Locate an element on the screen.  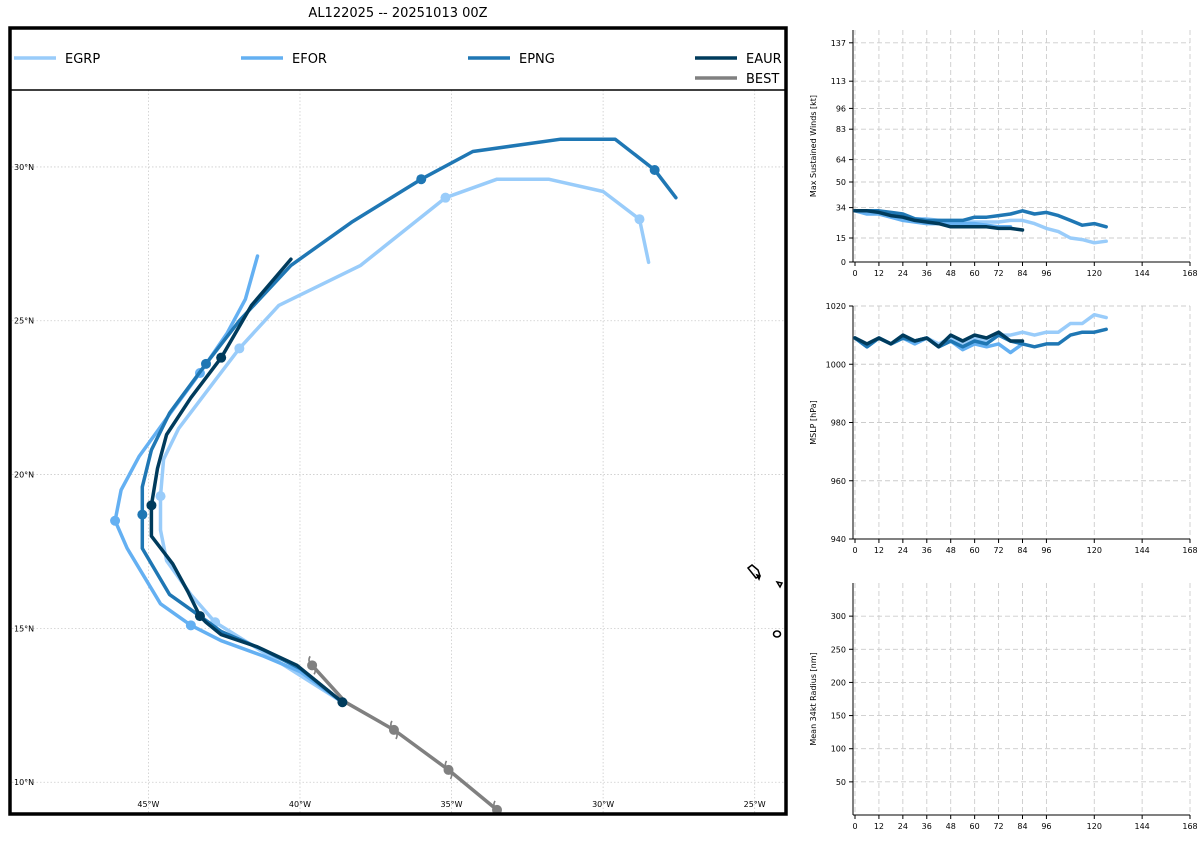
max-wind-y-tick-label: 34 is located at coordinates (841, 208).